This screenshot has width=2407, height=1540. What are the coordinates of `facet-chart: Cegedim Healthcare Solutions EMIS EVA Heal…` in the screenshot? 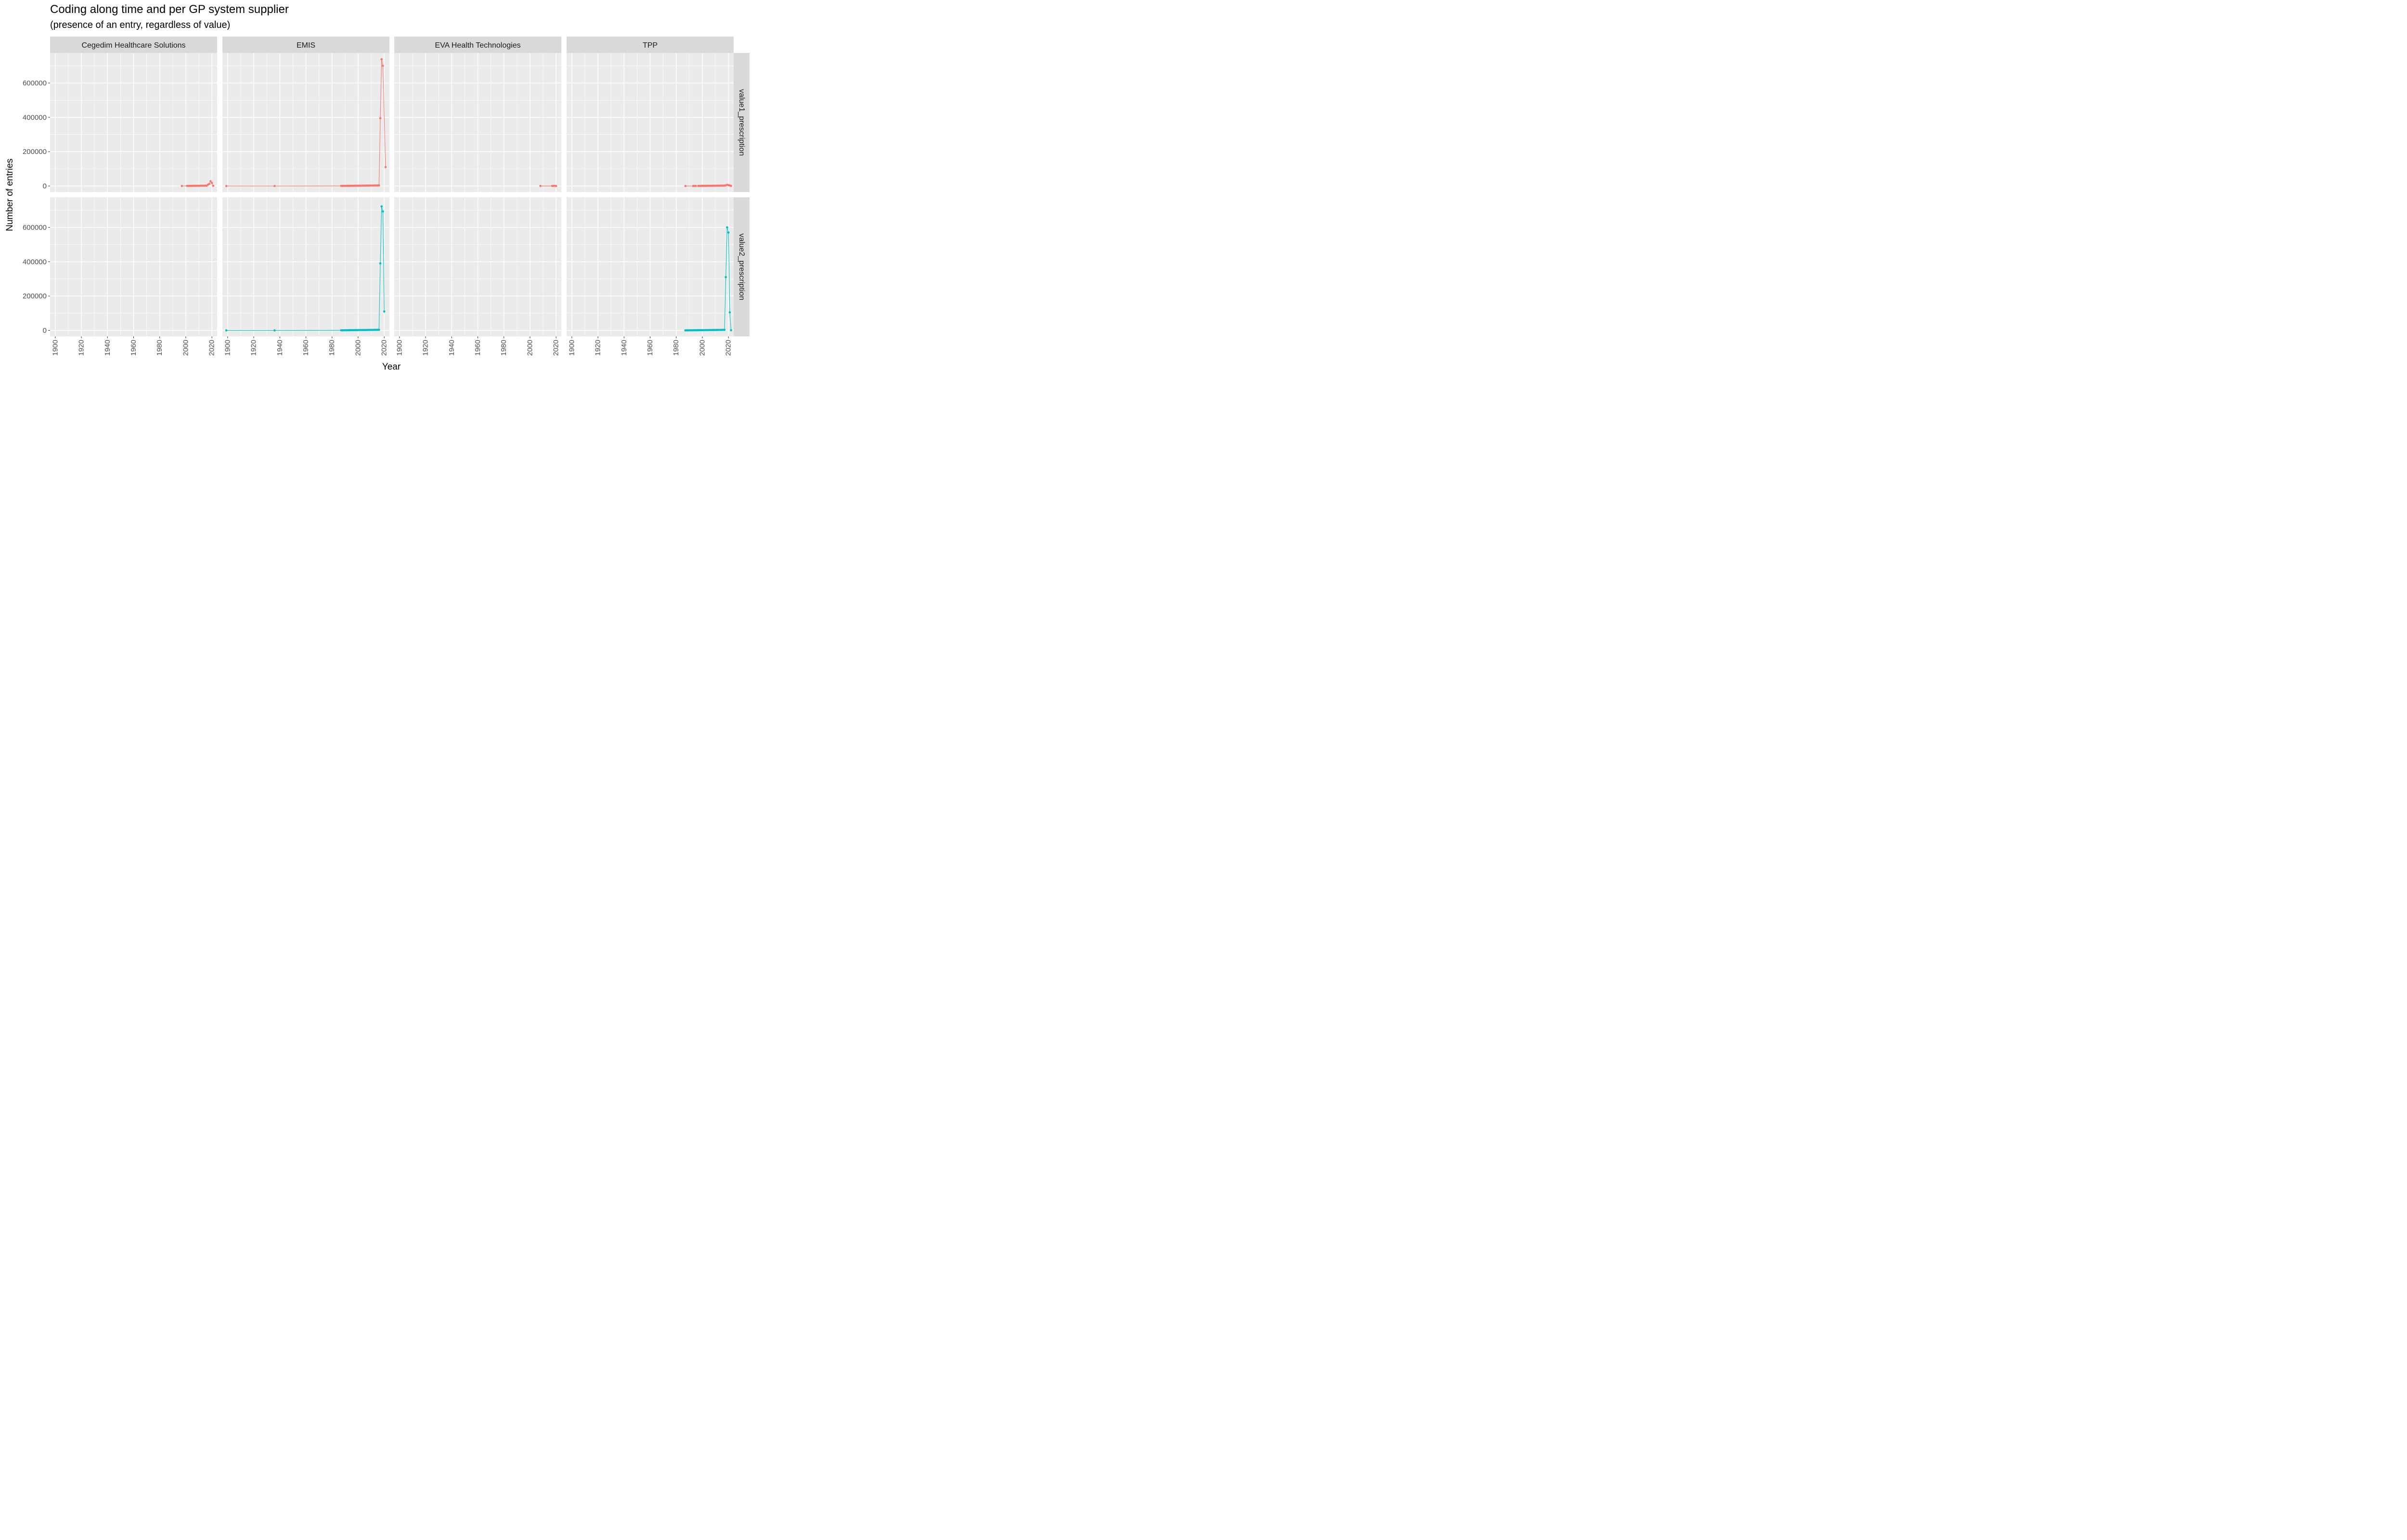 It's located at (377, 204).